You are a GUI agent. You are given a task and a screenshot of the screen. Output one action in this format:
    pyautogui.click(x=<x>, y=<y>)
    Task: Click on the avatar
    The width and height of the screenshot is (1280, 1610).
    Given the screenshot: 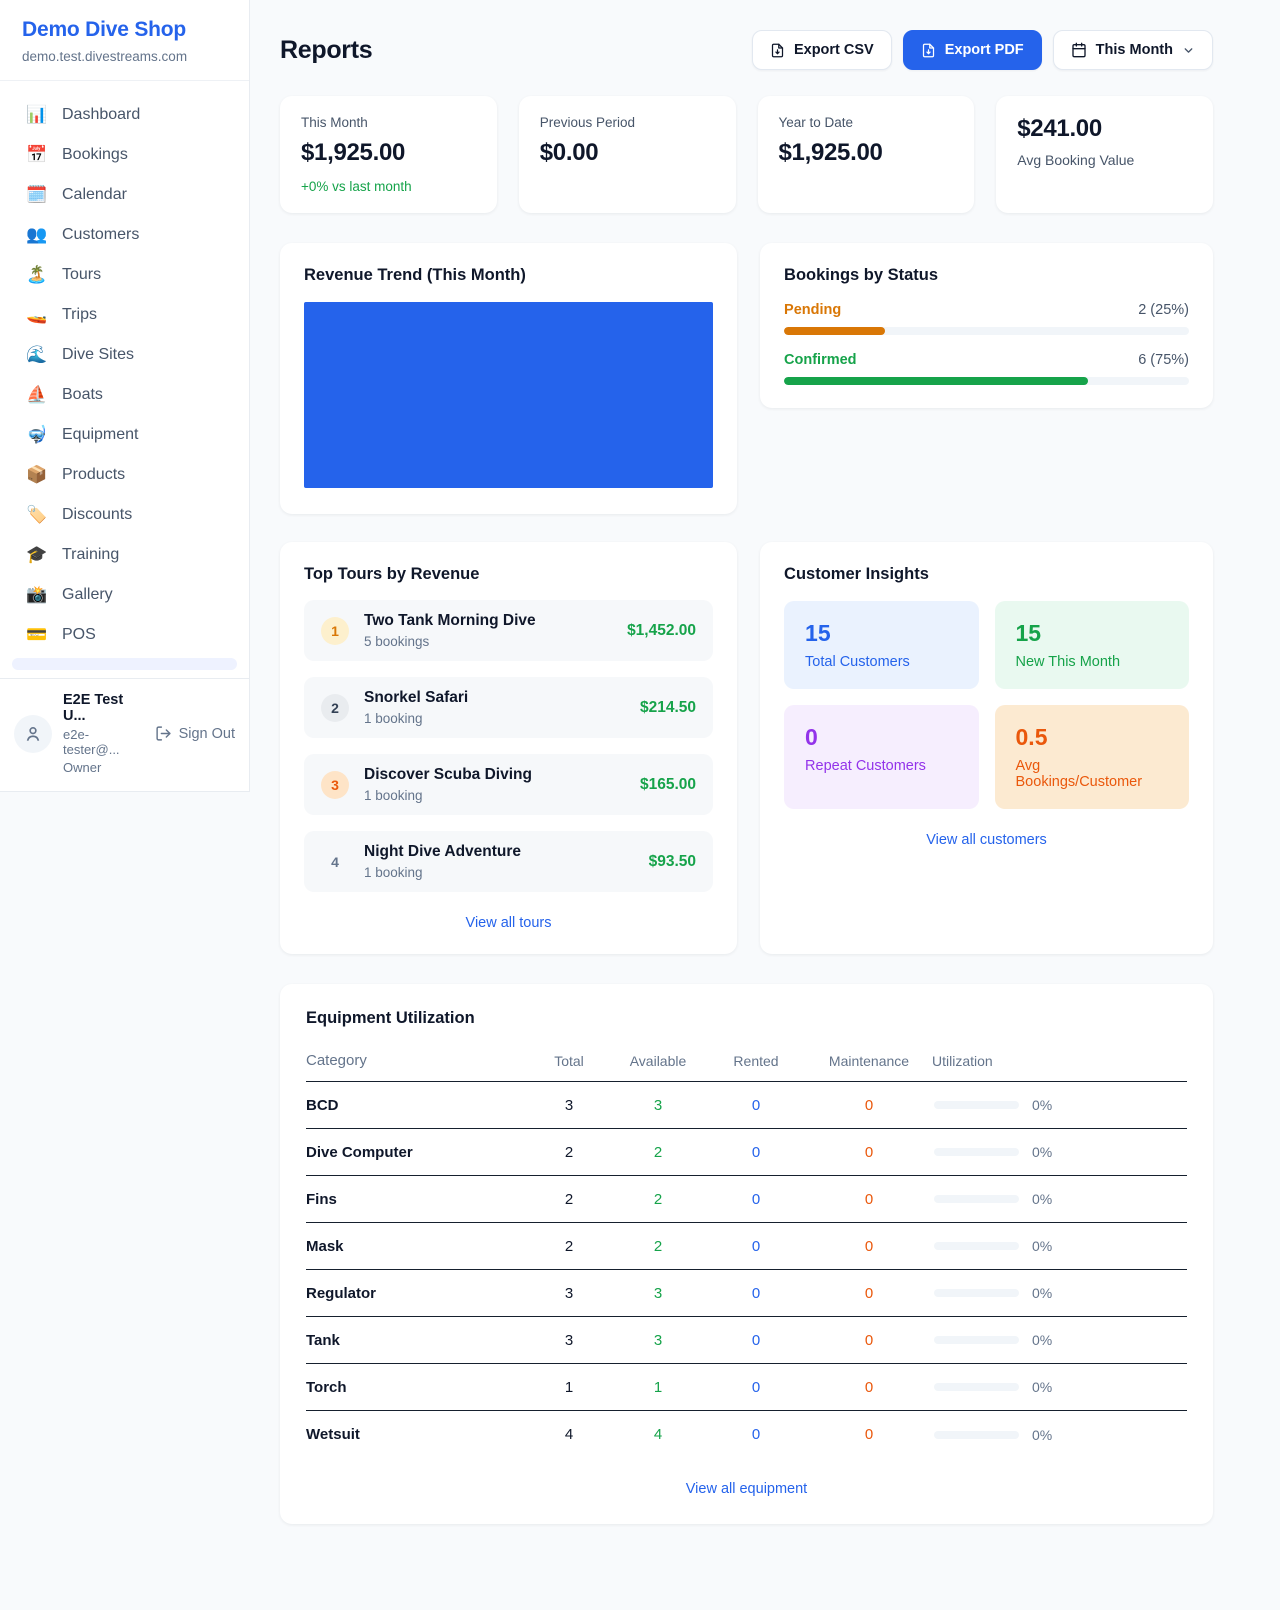 What is the action you would take?
    pyautogui.click(x=33, y=733)
    